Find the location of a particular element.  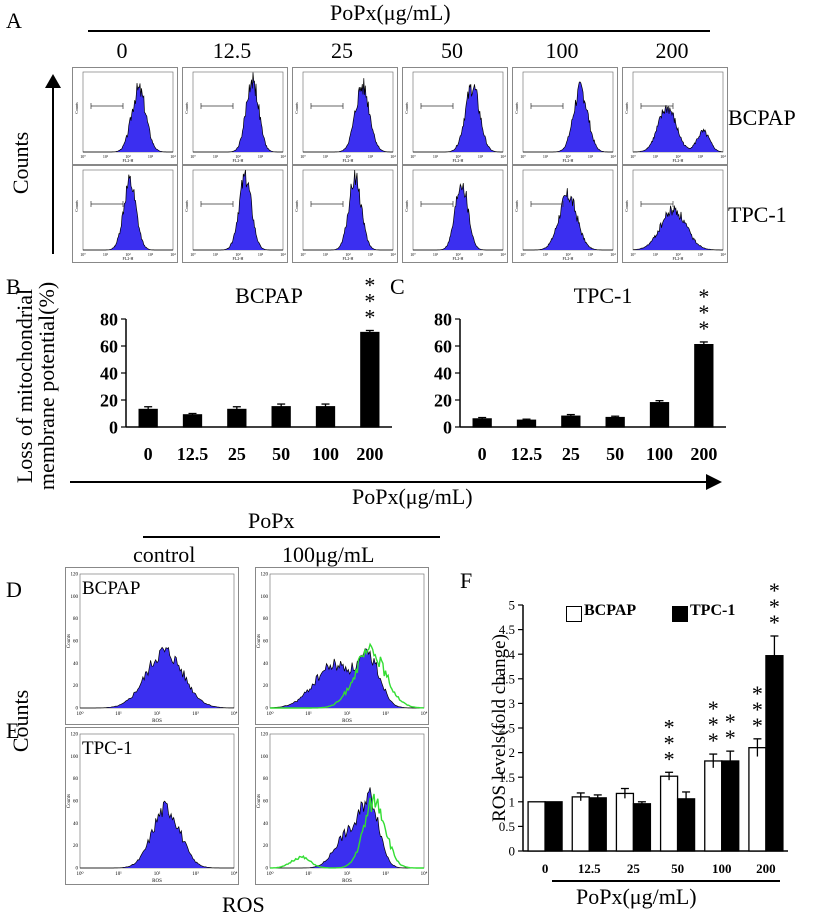

y-tick-label: 40 is located at coordinates (443, 373).